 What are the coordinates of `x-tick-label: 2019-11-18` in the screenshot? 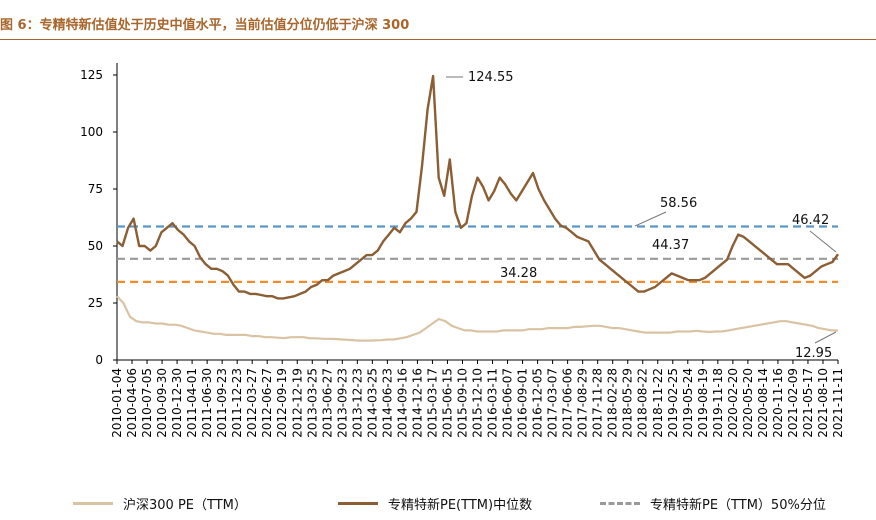 It's located at (718, 403).